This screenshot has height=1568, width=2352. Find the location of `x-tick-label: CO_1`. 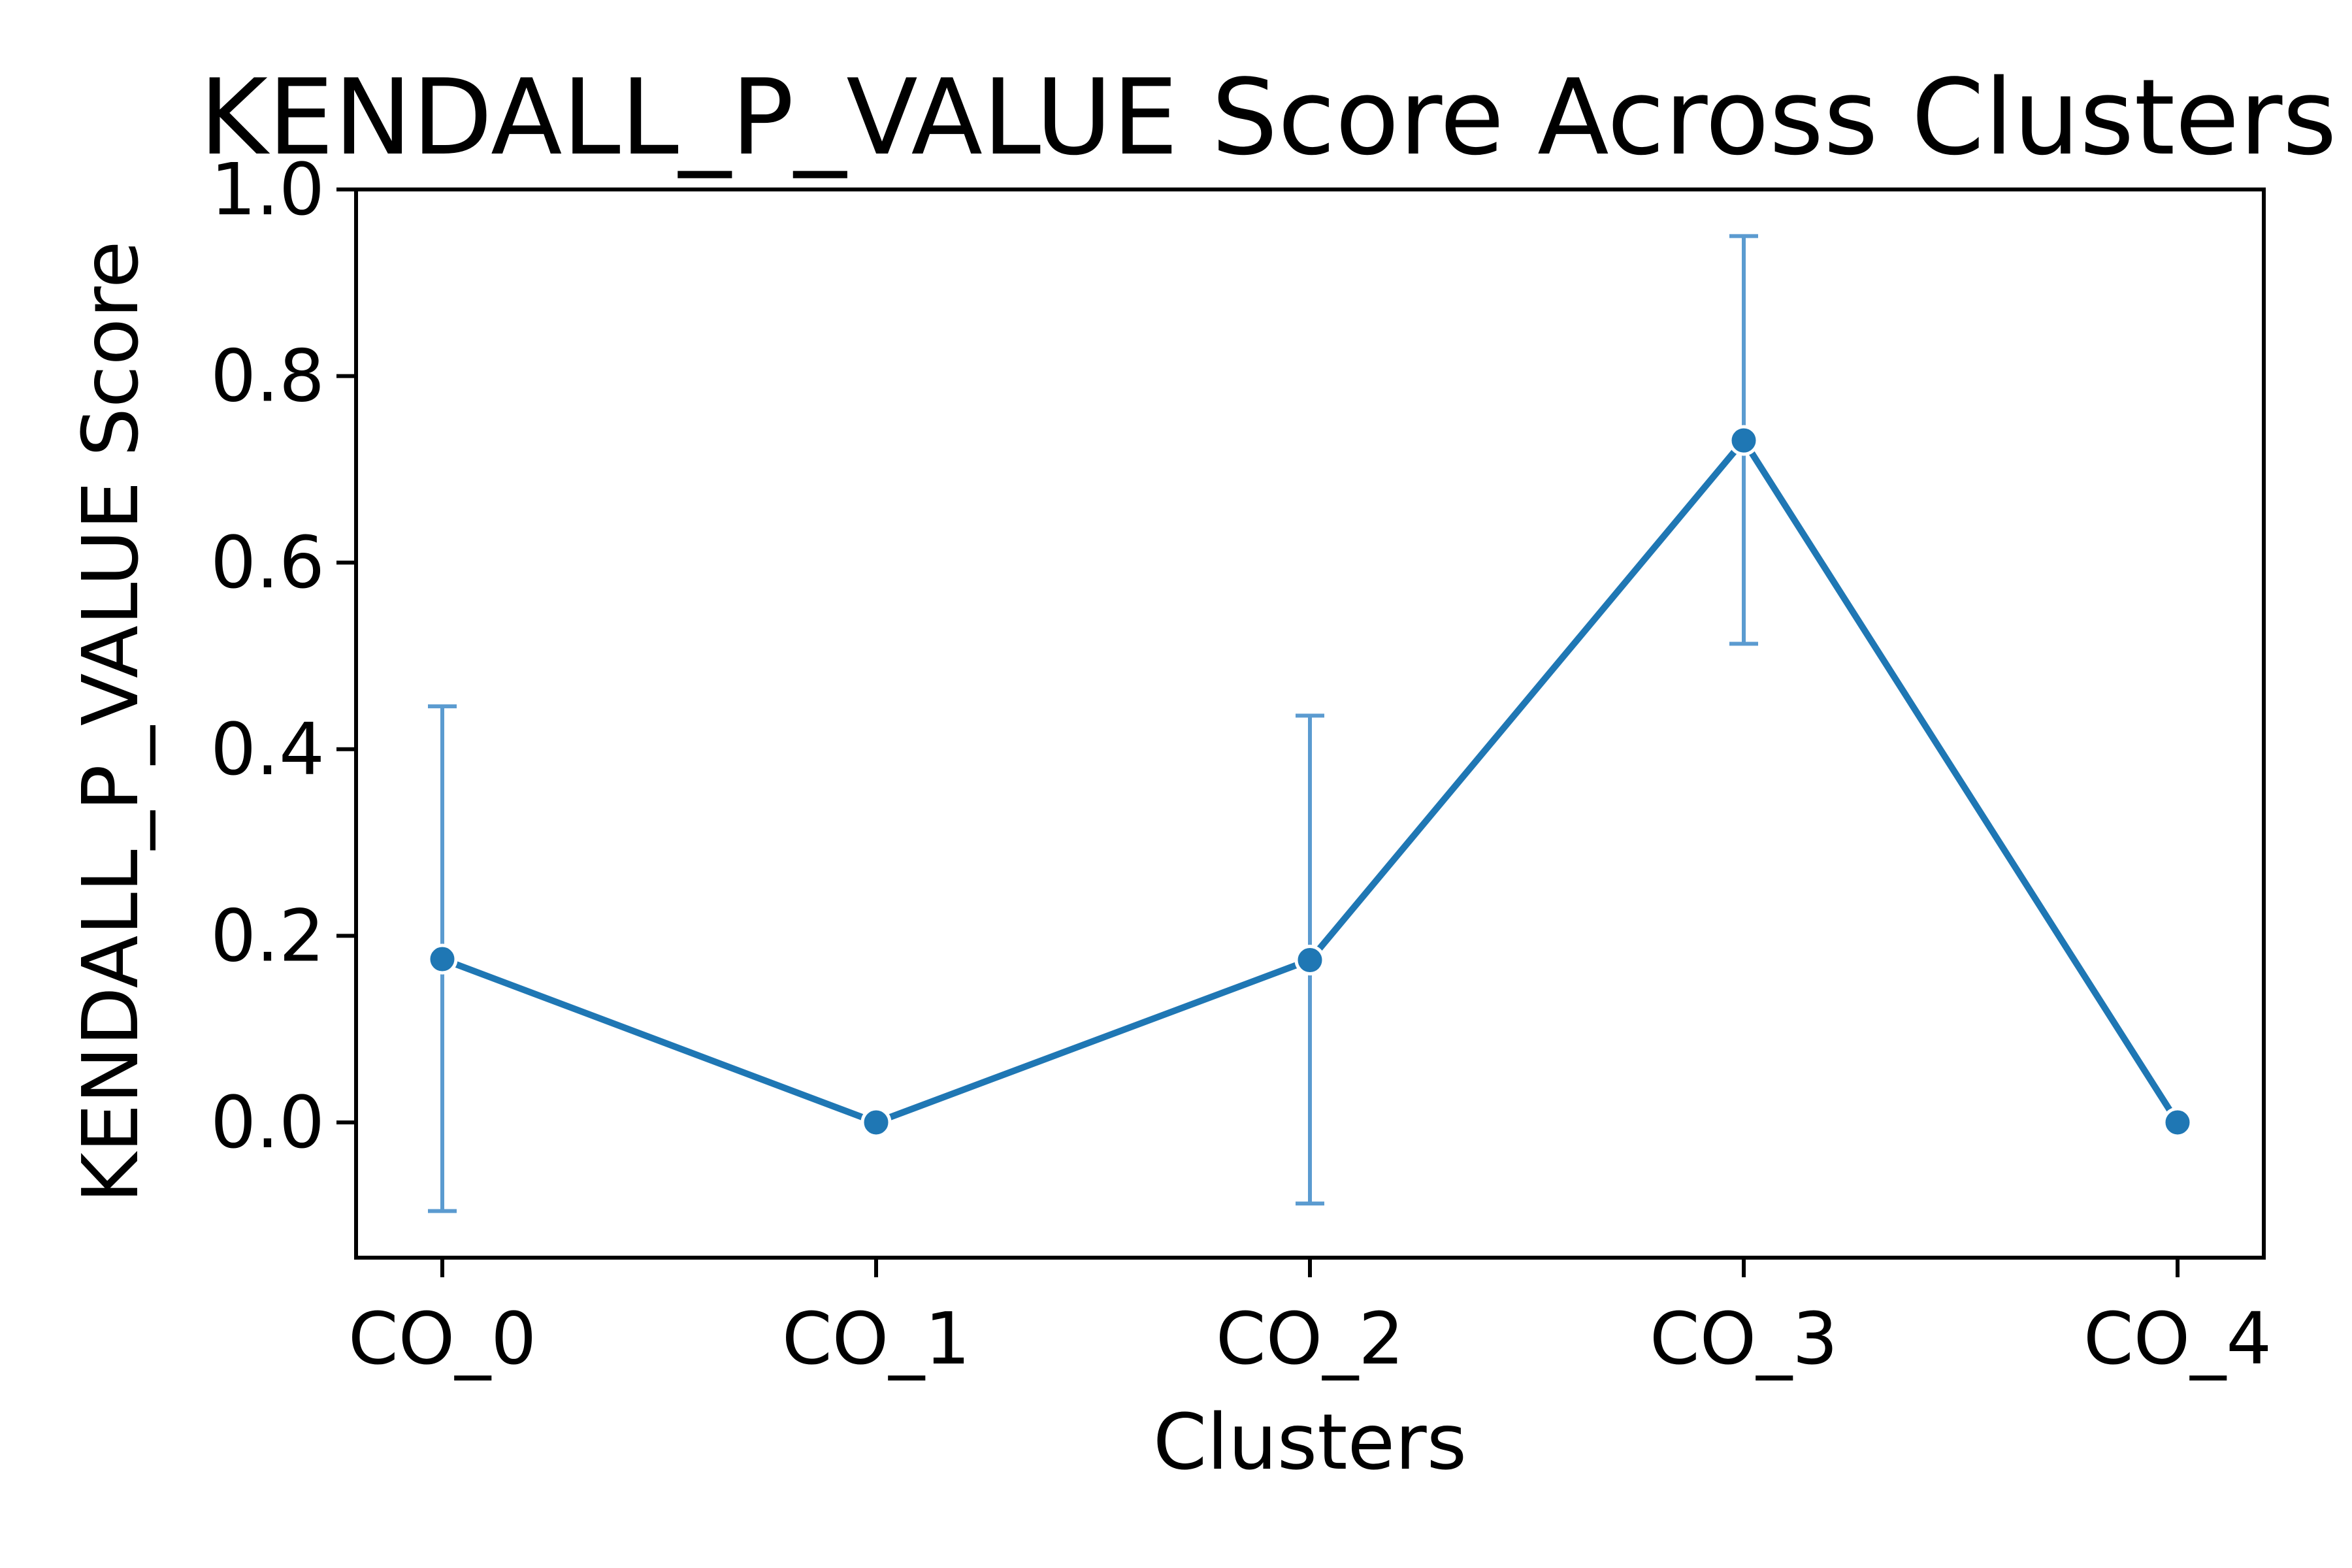

x-tick-label: CO_1 is located at coordinates (876, 1338).